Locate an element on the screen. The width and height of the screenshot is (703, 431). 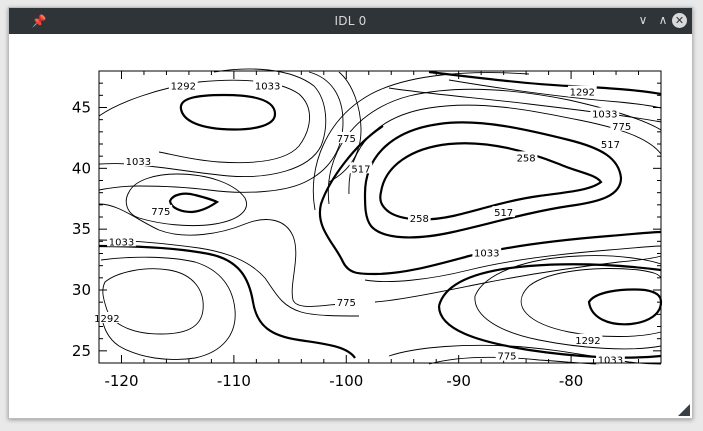
resize-grip-icon is located at coordinates (684, 410).